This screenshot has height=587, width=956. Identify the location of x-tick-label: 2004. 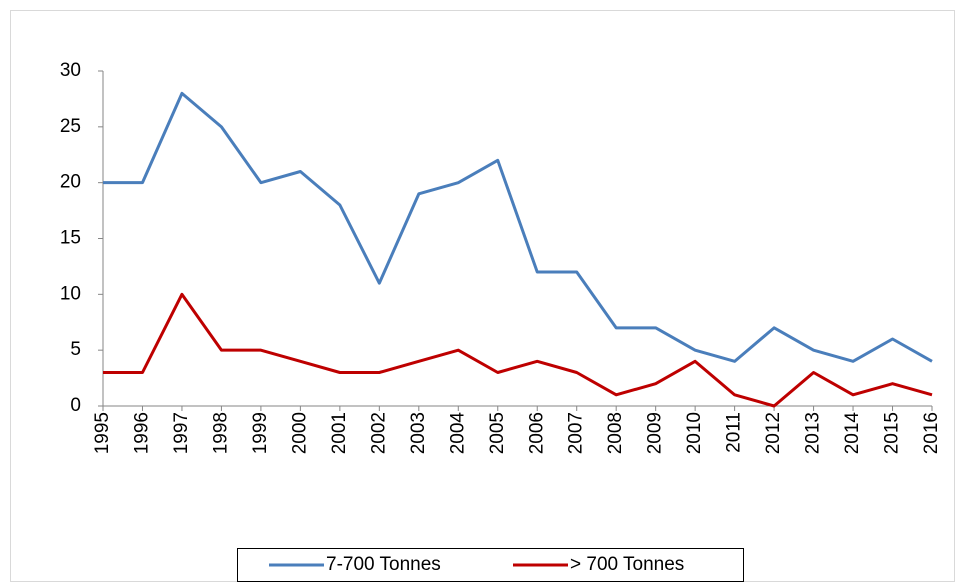
(457, 433).